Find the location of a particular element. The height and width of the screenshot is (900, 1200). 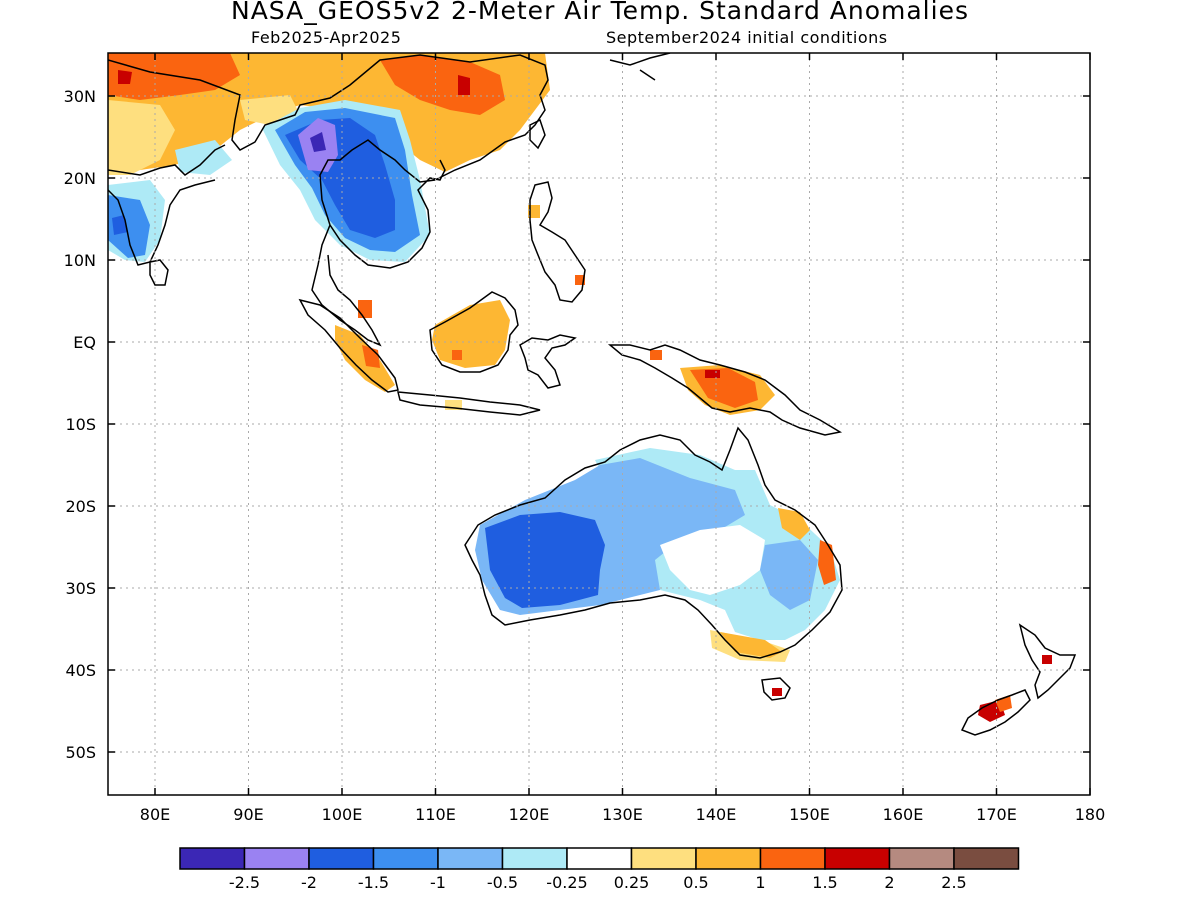

coastline-new-zealand-north is located at coordinates (1047, 661).